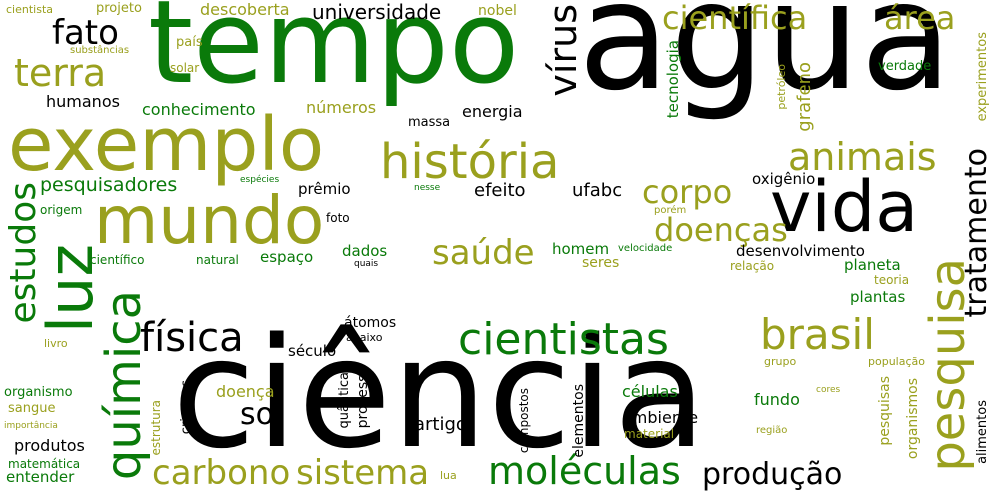 The width and height of the screenshot is (1000, 500). What do you see at coordinates (119, 8) in the screenshot?
I see `word-projeto: projeto` at bounding box center [119, 8].